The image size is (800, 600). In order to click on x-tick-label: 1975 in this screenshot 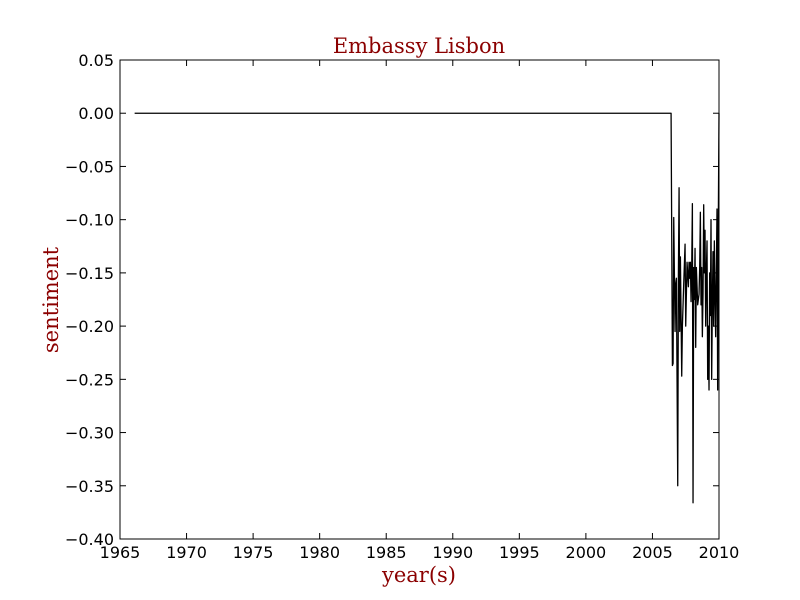, I will do `click(253, 552)`.